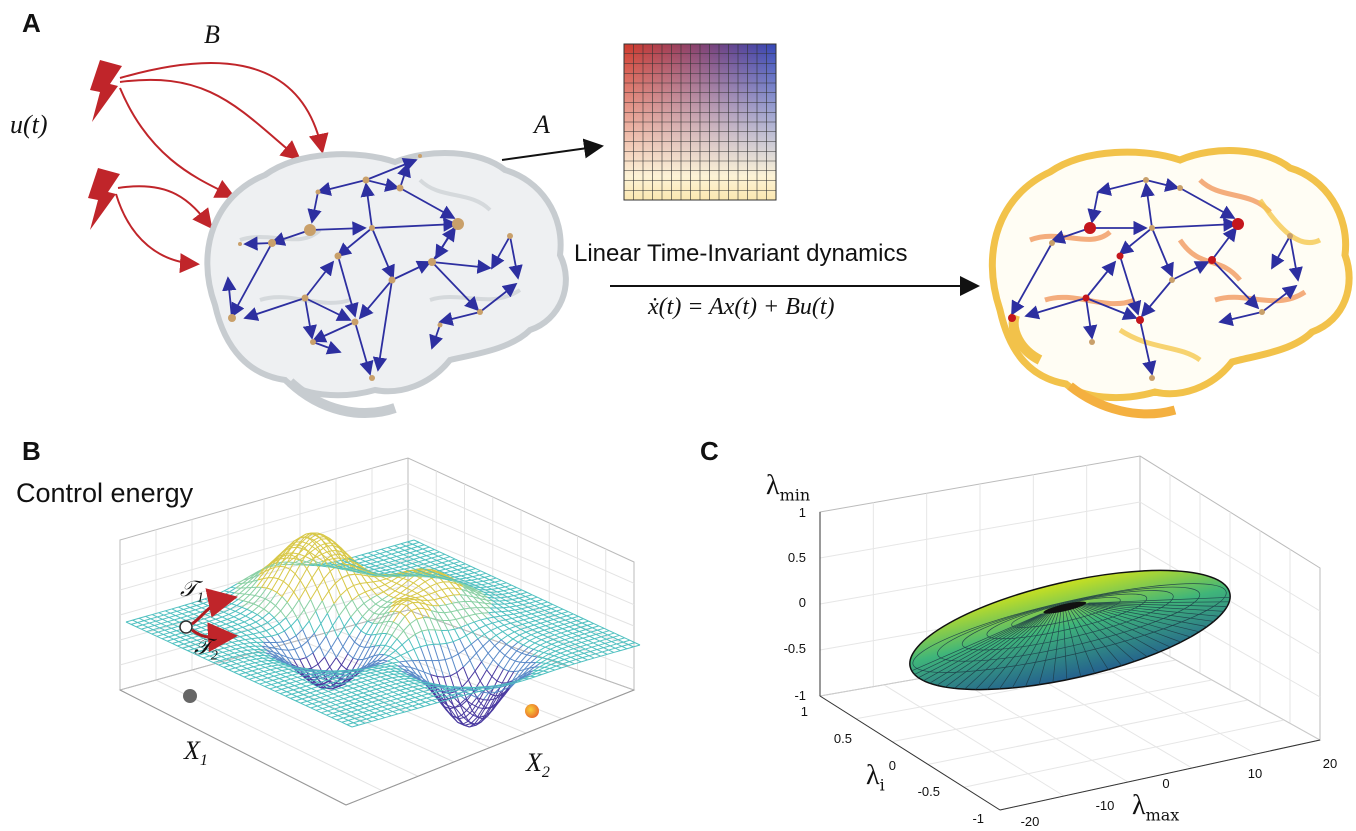 The height and width of the screenshot is (831, 1356). I want to click on z-tick: 0, so click(802, 602).